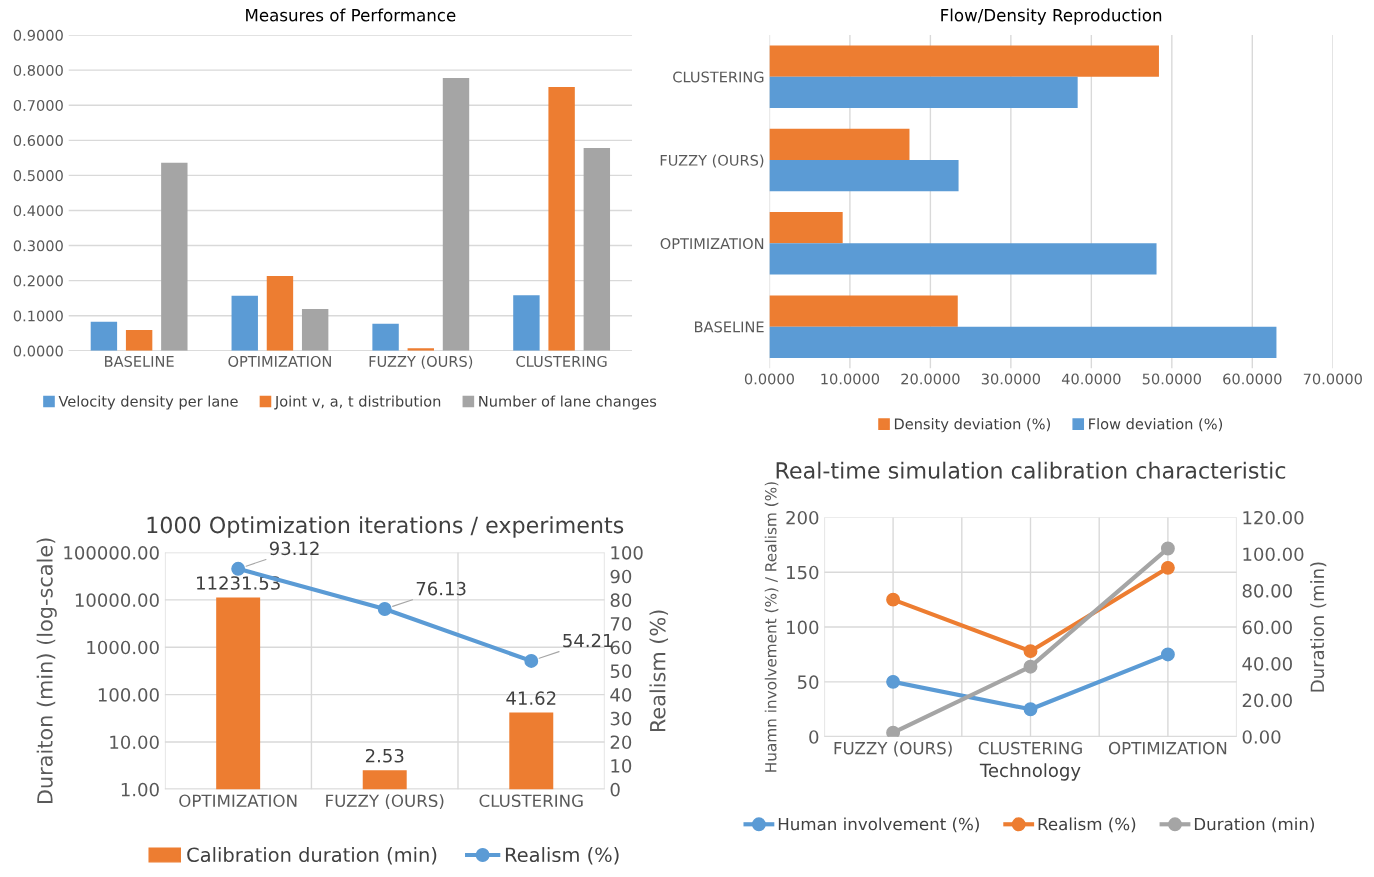 The width and height of the screenshot is (1374, 877). Describe the element at coordinates (384, 755) in the screenshot. I see `data-label: 2.53` at that location.